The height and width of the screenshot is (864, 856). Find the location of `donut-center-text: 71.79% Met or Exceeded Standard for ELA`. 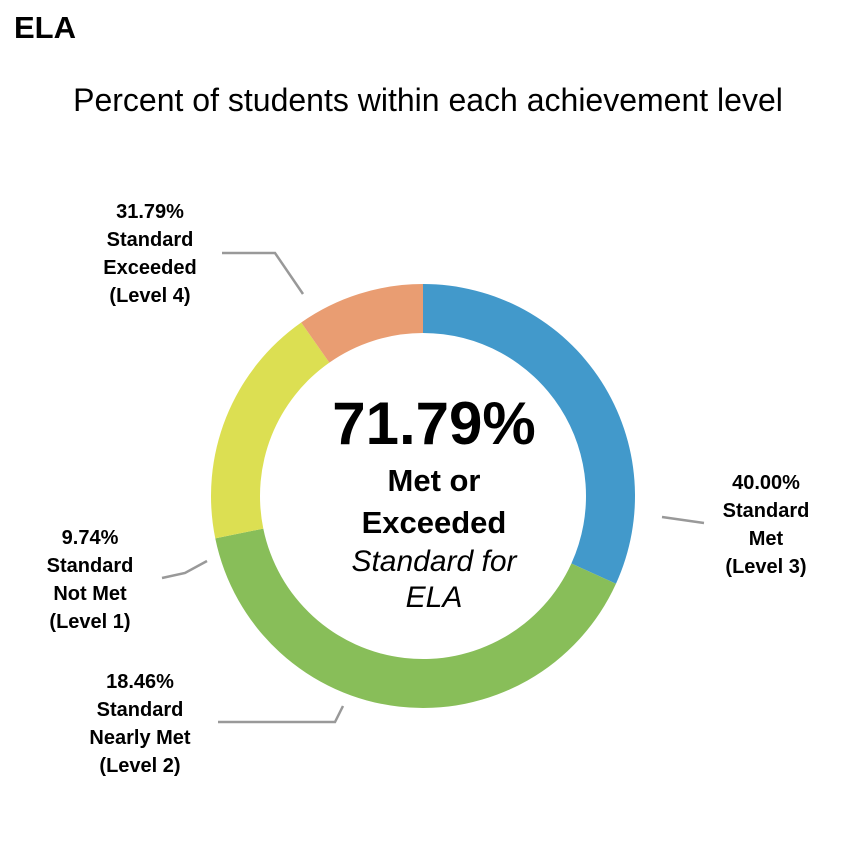

donut-center-text: 71.79% Met or Exceeded Standard for ELA is located at coordinates (434, 502).